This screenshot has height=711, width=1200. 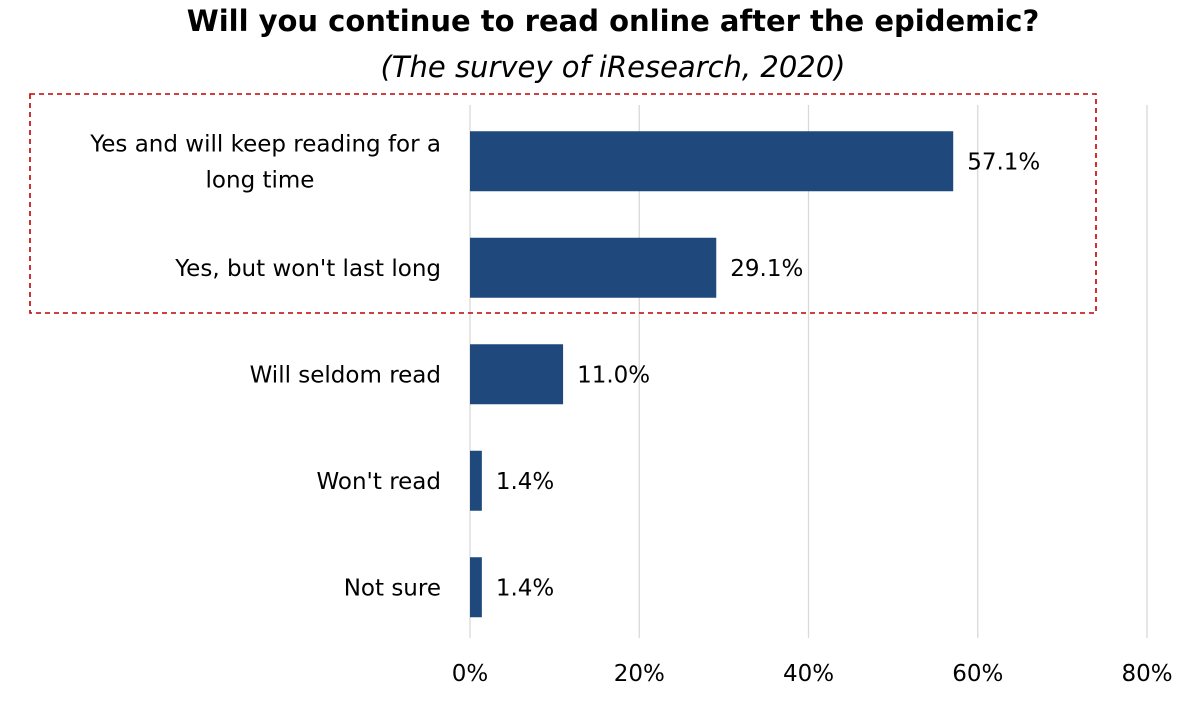 I want to click on category-label: Won't read, so click(x=379, y=482).